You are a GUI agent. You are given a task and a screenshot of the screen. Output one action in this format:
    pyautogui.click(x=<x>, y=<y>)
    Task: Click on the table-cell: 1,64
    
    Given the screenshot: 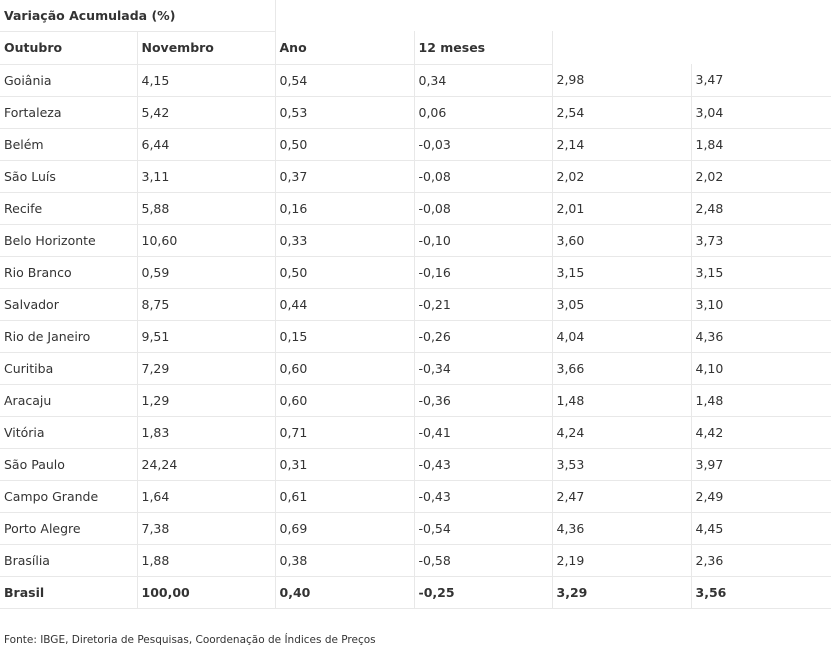 What is the action you would take?
    pyautogui.click(x=206, y=496)
    